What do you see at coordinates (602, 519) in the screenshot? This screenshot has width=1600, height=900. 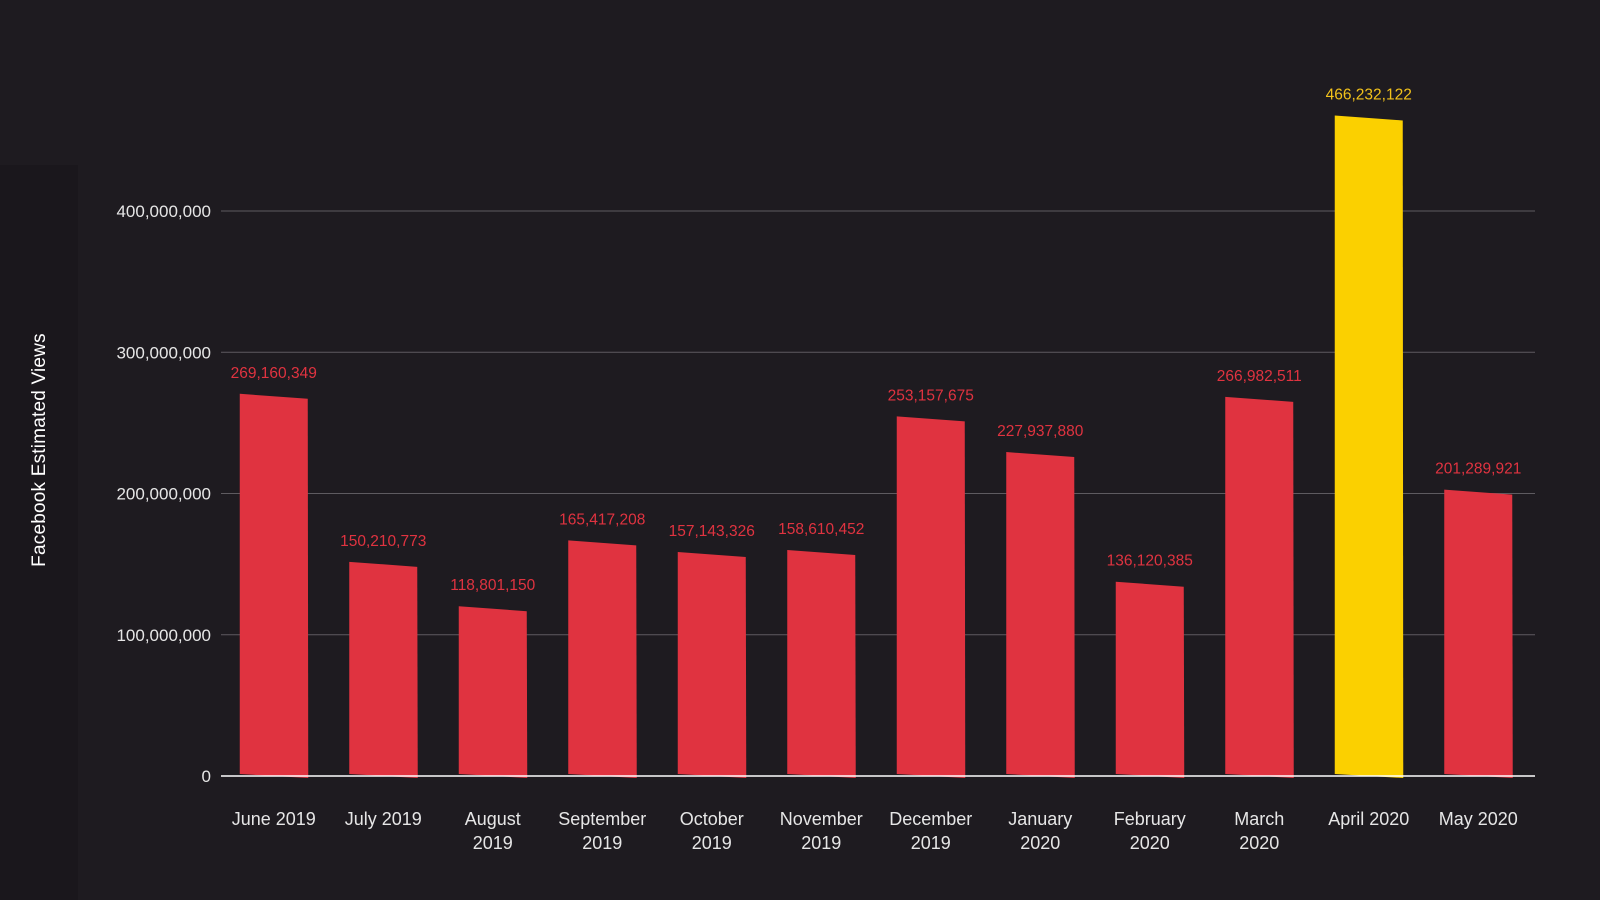 I see `value-label: 165,417,208` at bounding box center [602, 519].